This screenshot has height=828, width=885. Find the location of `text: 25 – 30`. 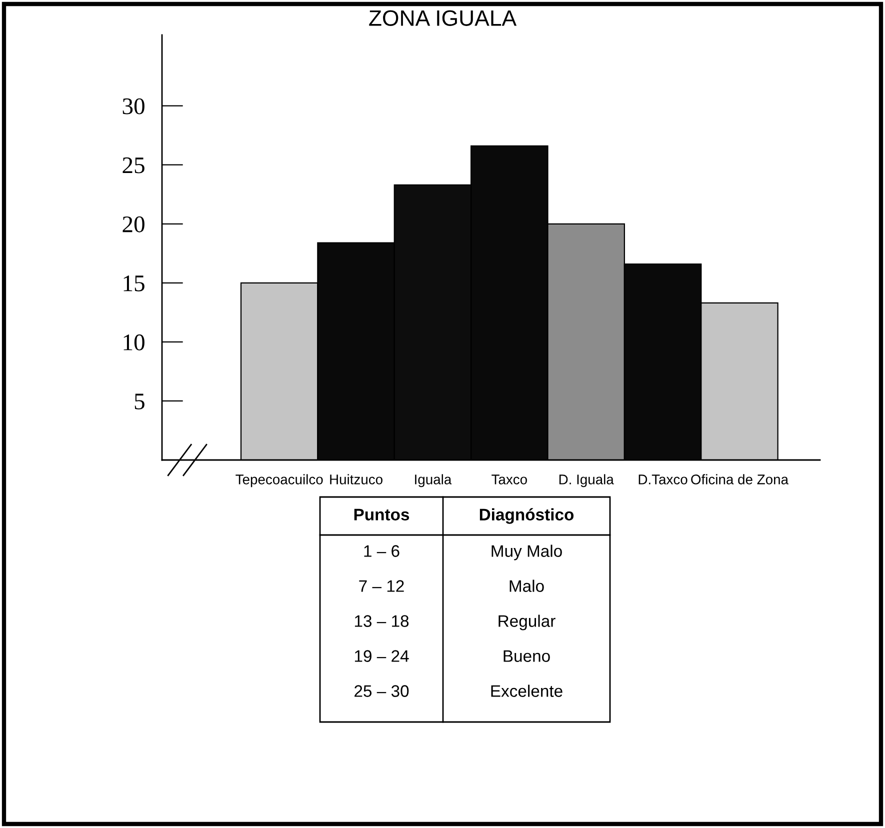

text: 25 – 30 is located at coordinates (381, 691).